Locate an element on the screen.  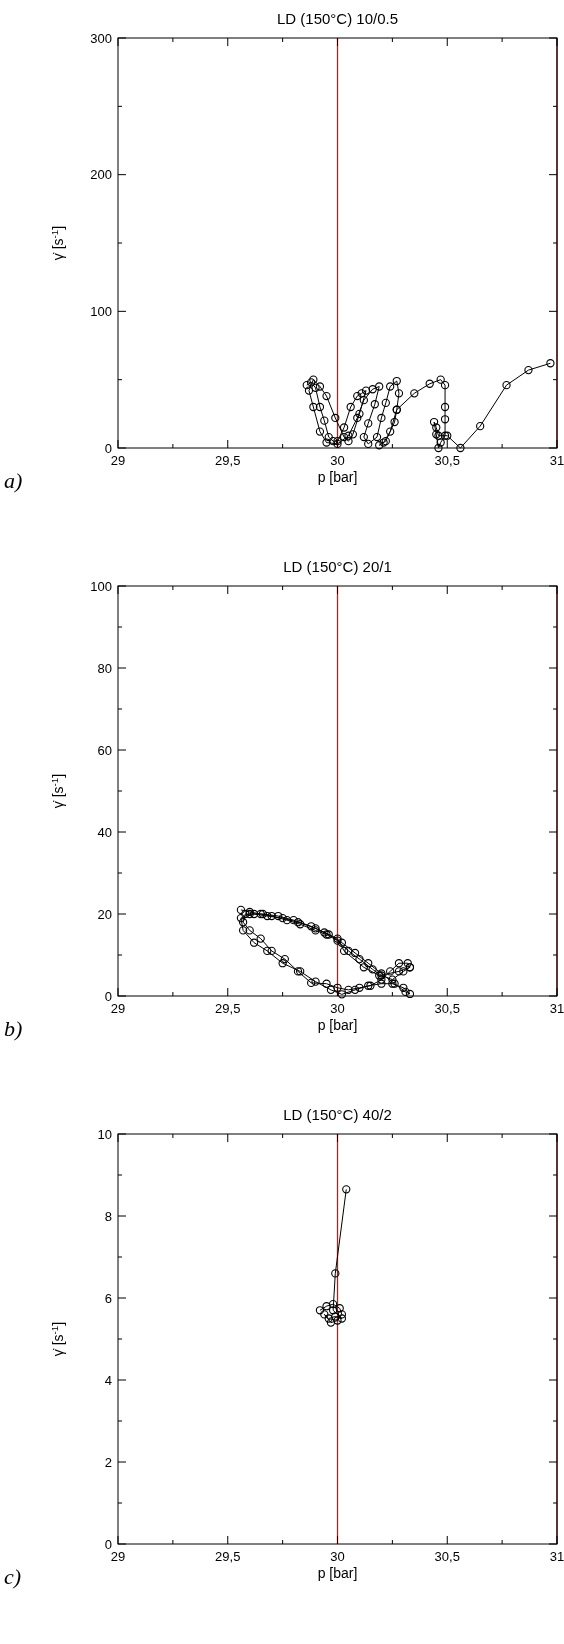
chart-title: LD (150°C) 20/1 is located at coordinates (337, 566).